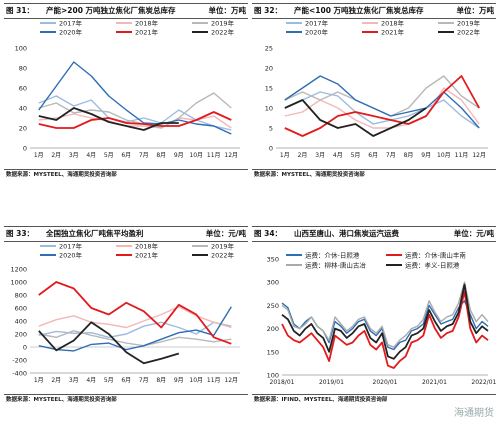 The height and width of the screenshot is (423, 500). Describe the element at coordinates (385, 382) in the screenshot. I see `x-tick-label: 2020/01` at that location.